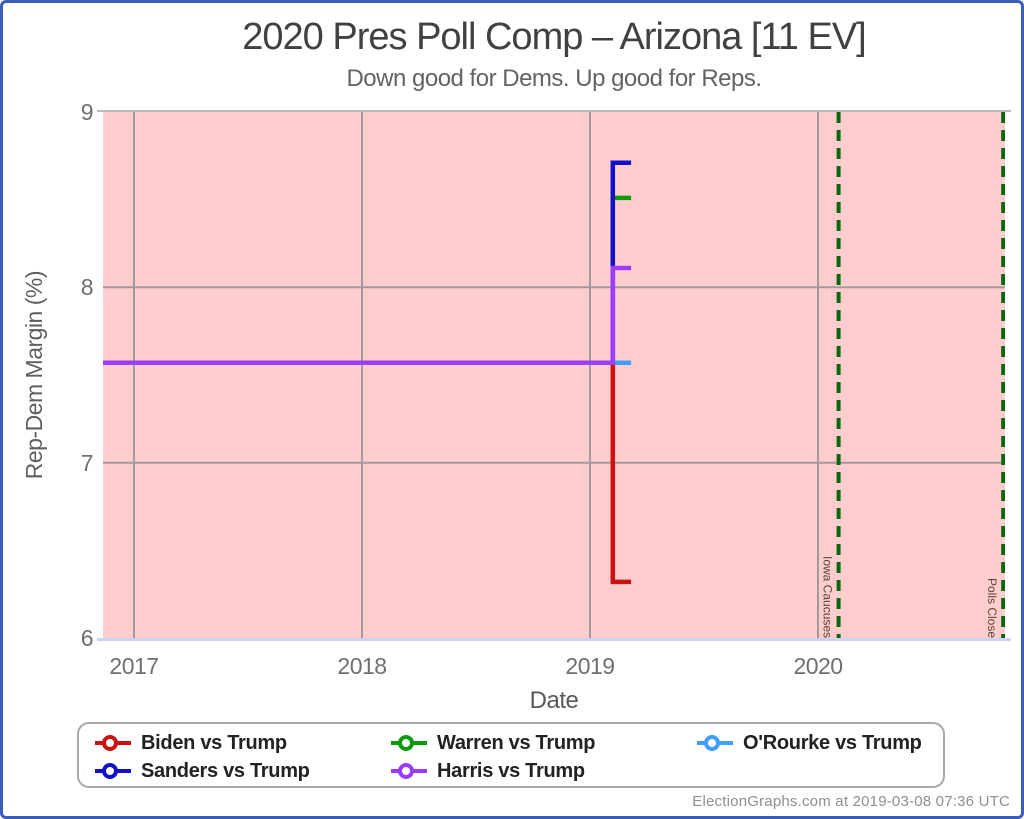  Describe the element at coordinates (113, 743) in the screenshot. I see `biden-line-marker-icon` at that location.